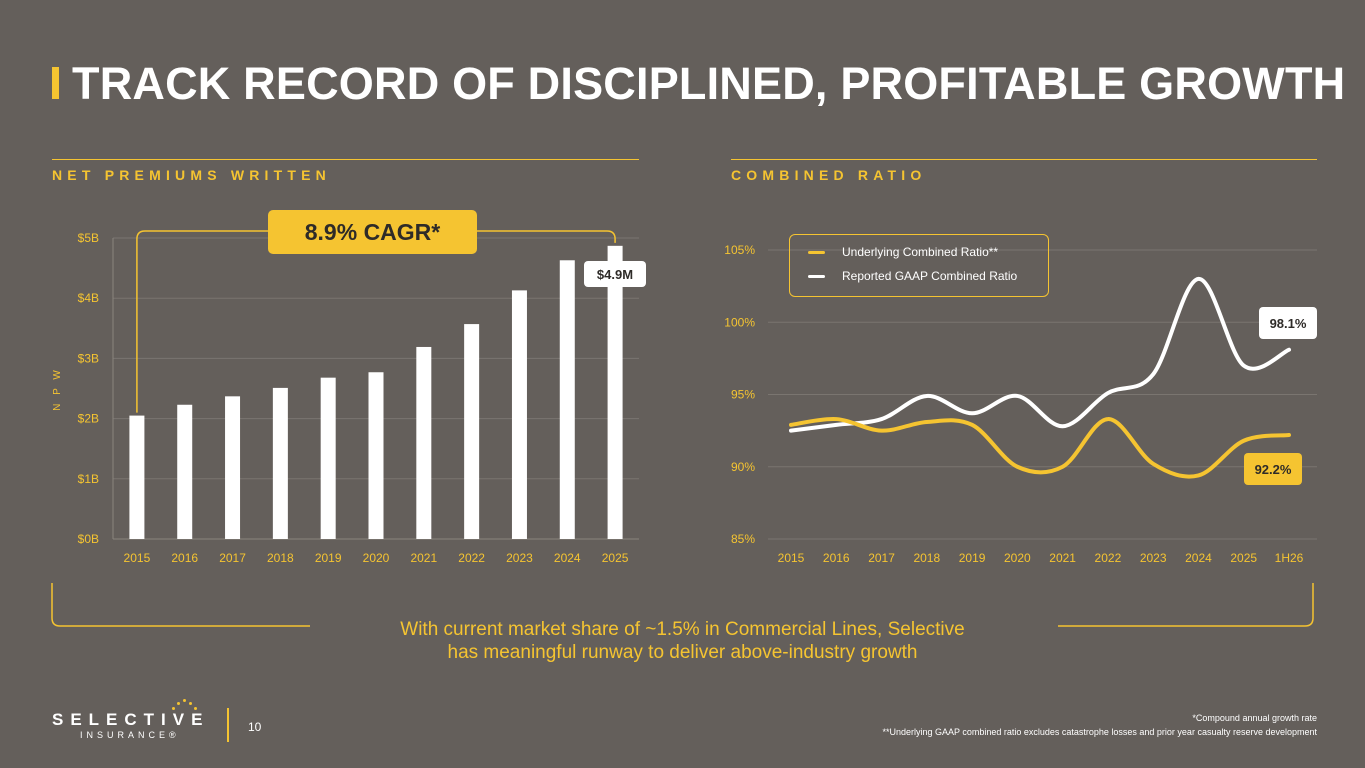 The height and width of the screenshot is (768, 1365). Describe the element at coordinates (88, 419) in the screenshot. I see `npw-y-tick: $2B` at that location.